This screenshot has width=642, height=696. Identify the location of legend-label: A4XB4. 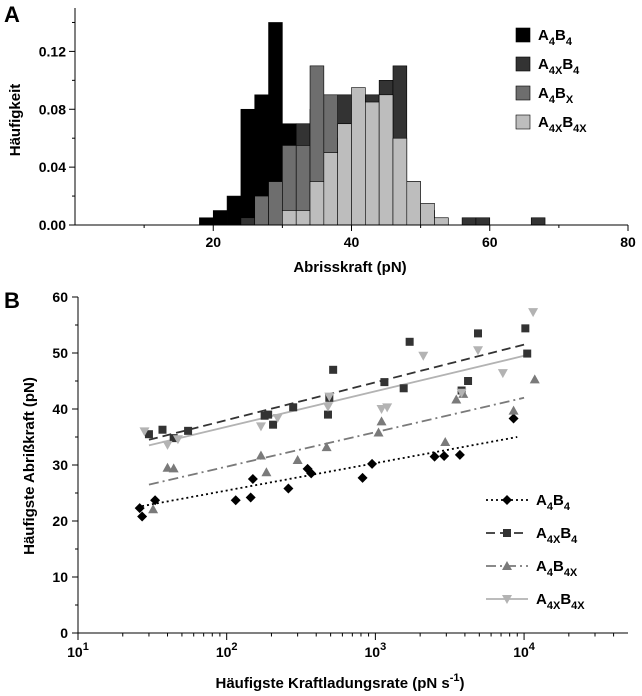
(557, 535).